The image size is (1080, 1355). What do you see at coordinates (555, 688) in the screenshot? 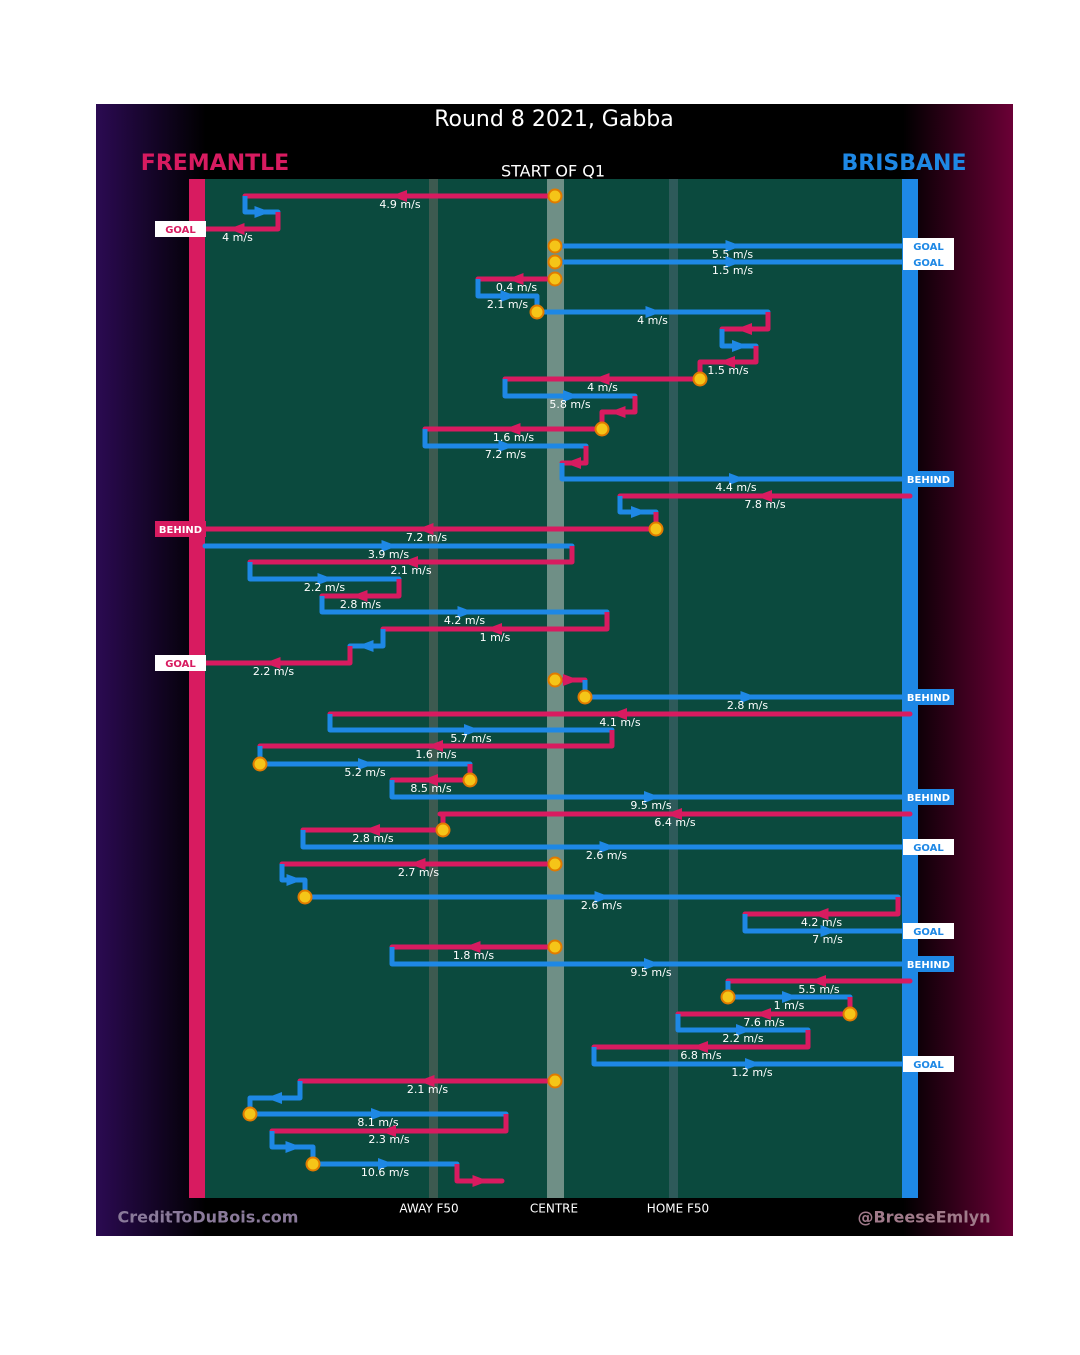
I see `centre-stripe` at bounding box center [555, 688].